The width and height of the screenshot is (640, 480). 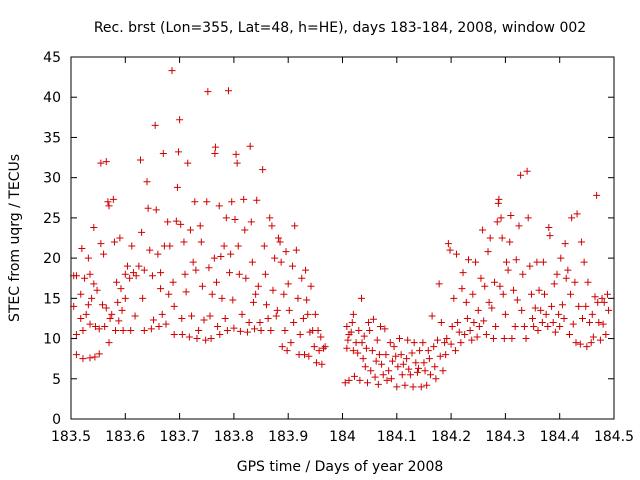 I want to click on x-tick-label: 183.5, so click(x=71, y=437).